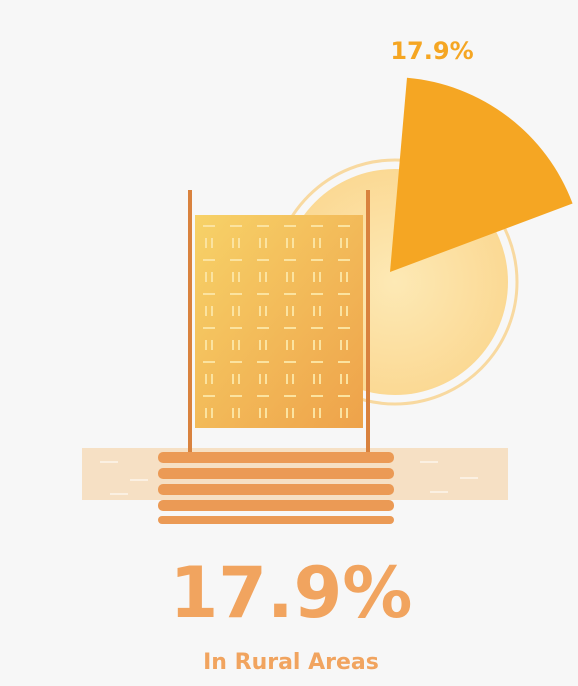  What do you see at coordinates (291, 662) in the screenshot?
I see `caption: In Rural Areas` at bounding box center [291, 662].